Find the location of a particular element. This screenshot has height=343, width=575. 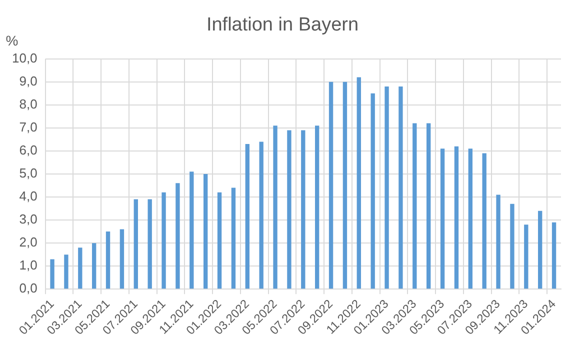

y-tick-label: 2,0 is located at coordinates (28, 242).